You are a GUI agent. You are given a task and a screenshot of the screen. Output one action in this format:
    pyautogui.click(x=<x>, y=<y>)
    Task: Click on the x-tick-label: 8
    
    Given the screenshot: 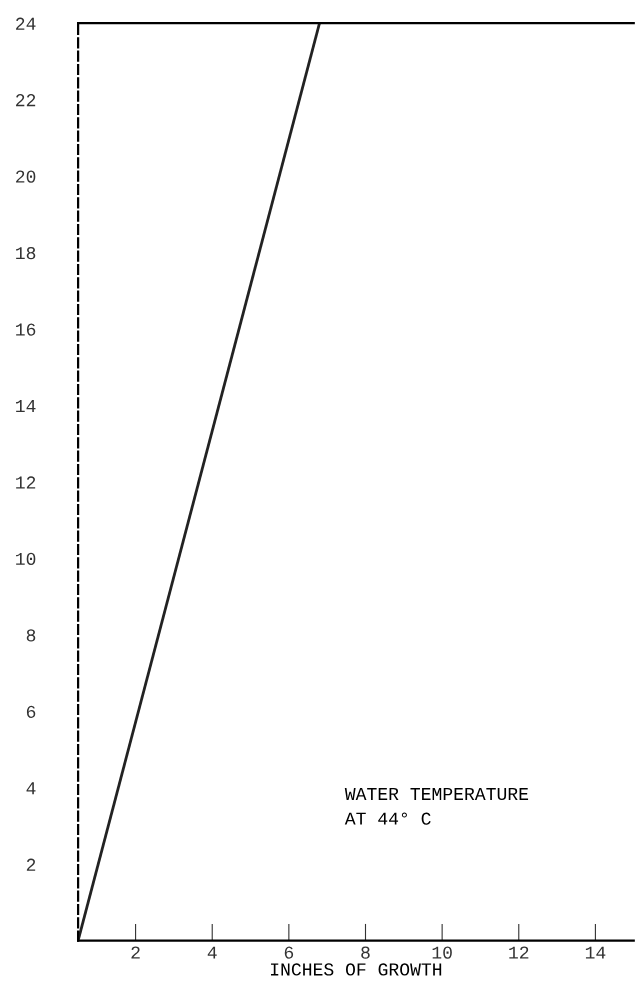 What is the action you would take?
    pyautogui.click(x=365, y=952)
    